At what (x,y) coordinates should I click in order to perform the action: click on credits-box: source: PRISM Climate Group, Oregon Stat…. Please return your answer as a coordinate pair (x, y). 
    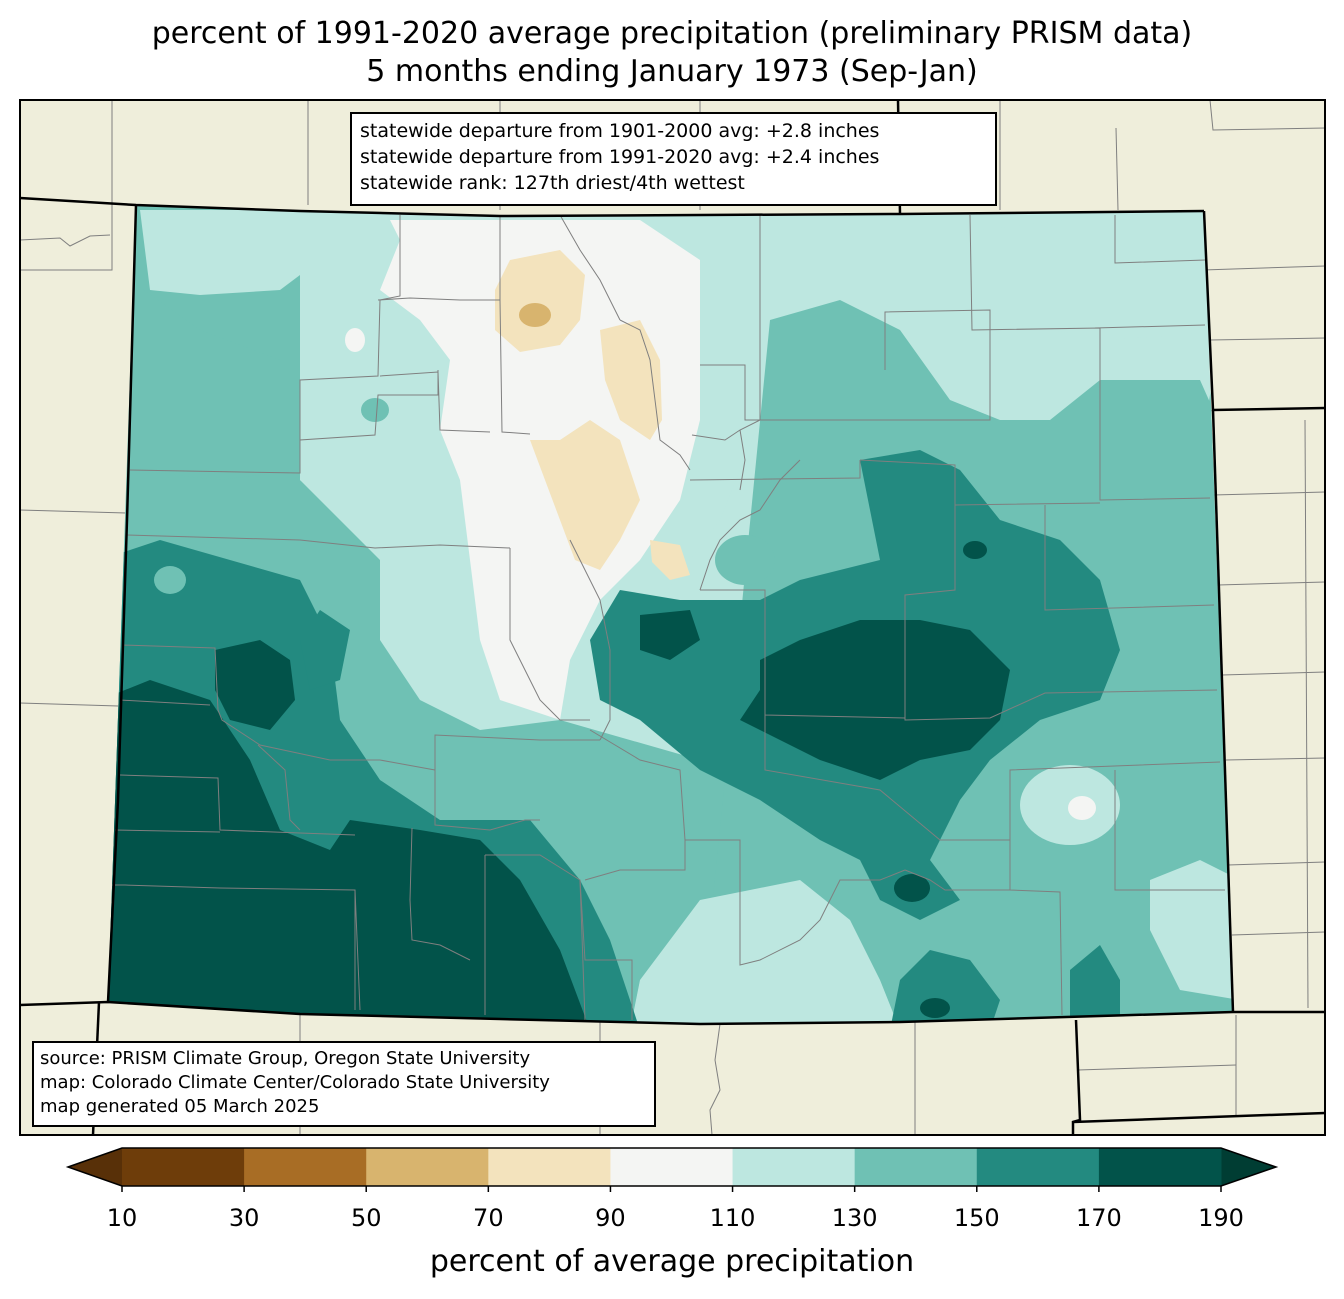
    Looking at the image, I should click on (344, 1084).